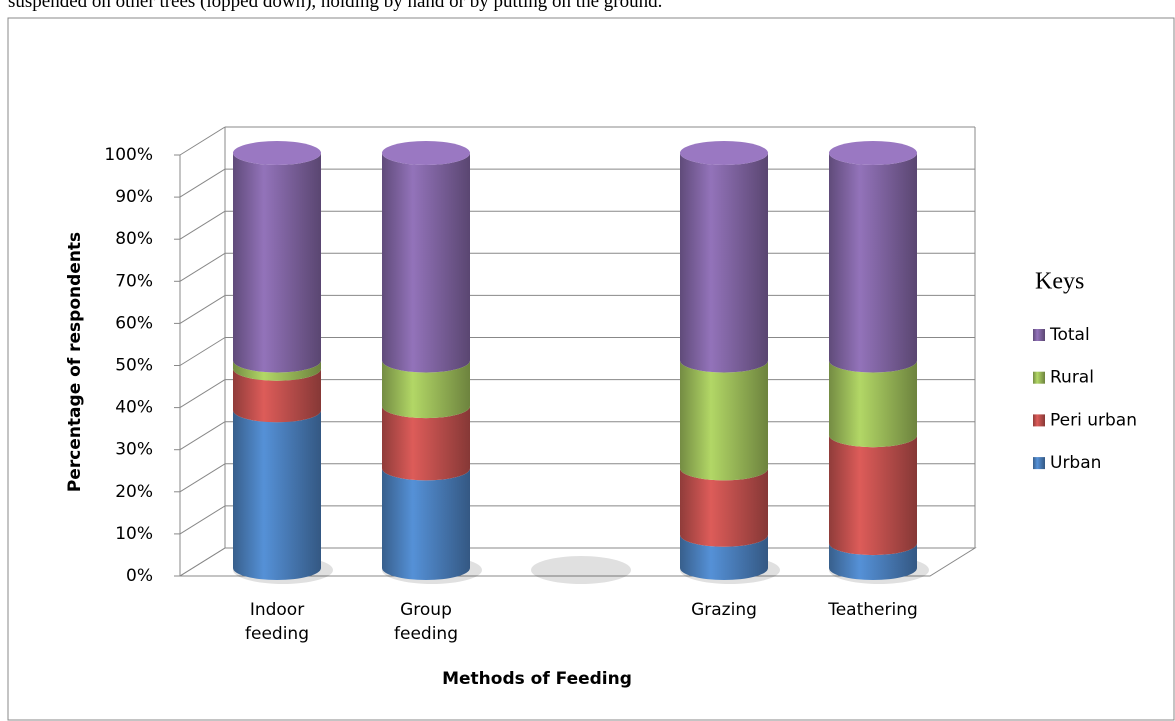 The width and height of the screenshot is (1175, 721). What do you see at coordinates (134, 281) in the screenshot?
I see `y-tick-label: 70%` at bounding box center [134, 281].